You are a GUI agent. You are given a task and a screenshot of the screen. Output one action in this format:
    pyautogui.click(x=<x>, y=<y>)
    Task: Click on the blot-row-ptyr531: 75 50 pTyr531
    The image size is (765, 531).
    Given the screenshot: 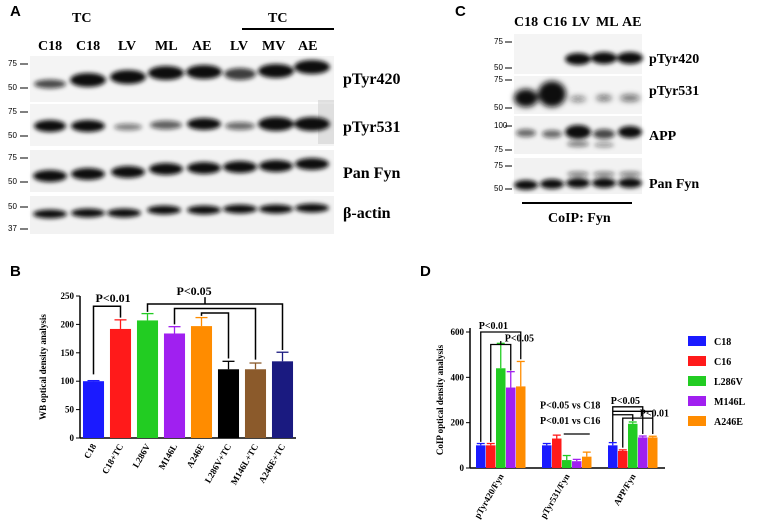 What is the action you would take?
    pyautogui.click(x=204, y=123)
    